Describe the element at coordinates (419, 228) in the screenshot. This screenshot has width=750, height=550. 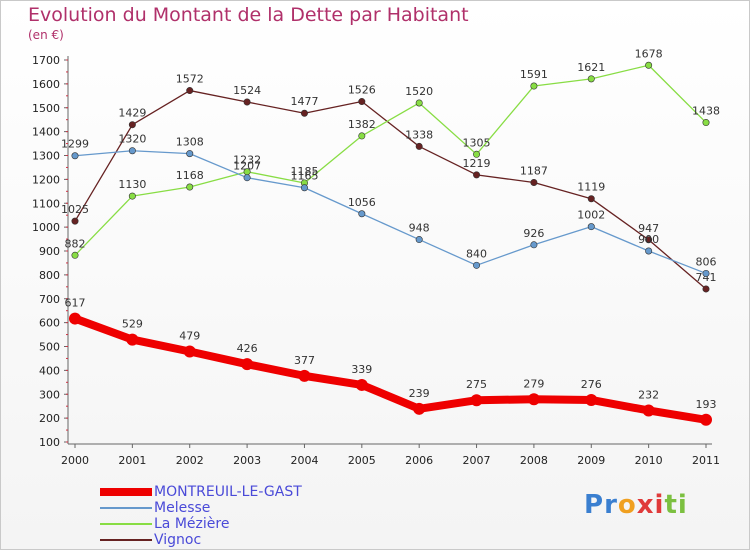
I see `data-label-1: 948` at that location.